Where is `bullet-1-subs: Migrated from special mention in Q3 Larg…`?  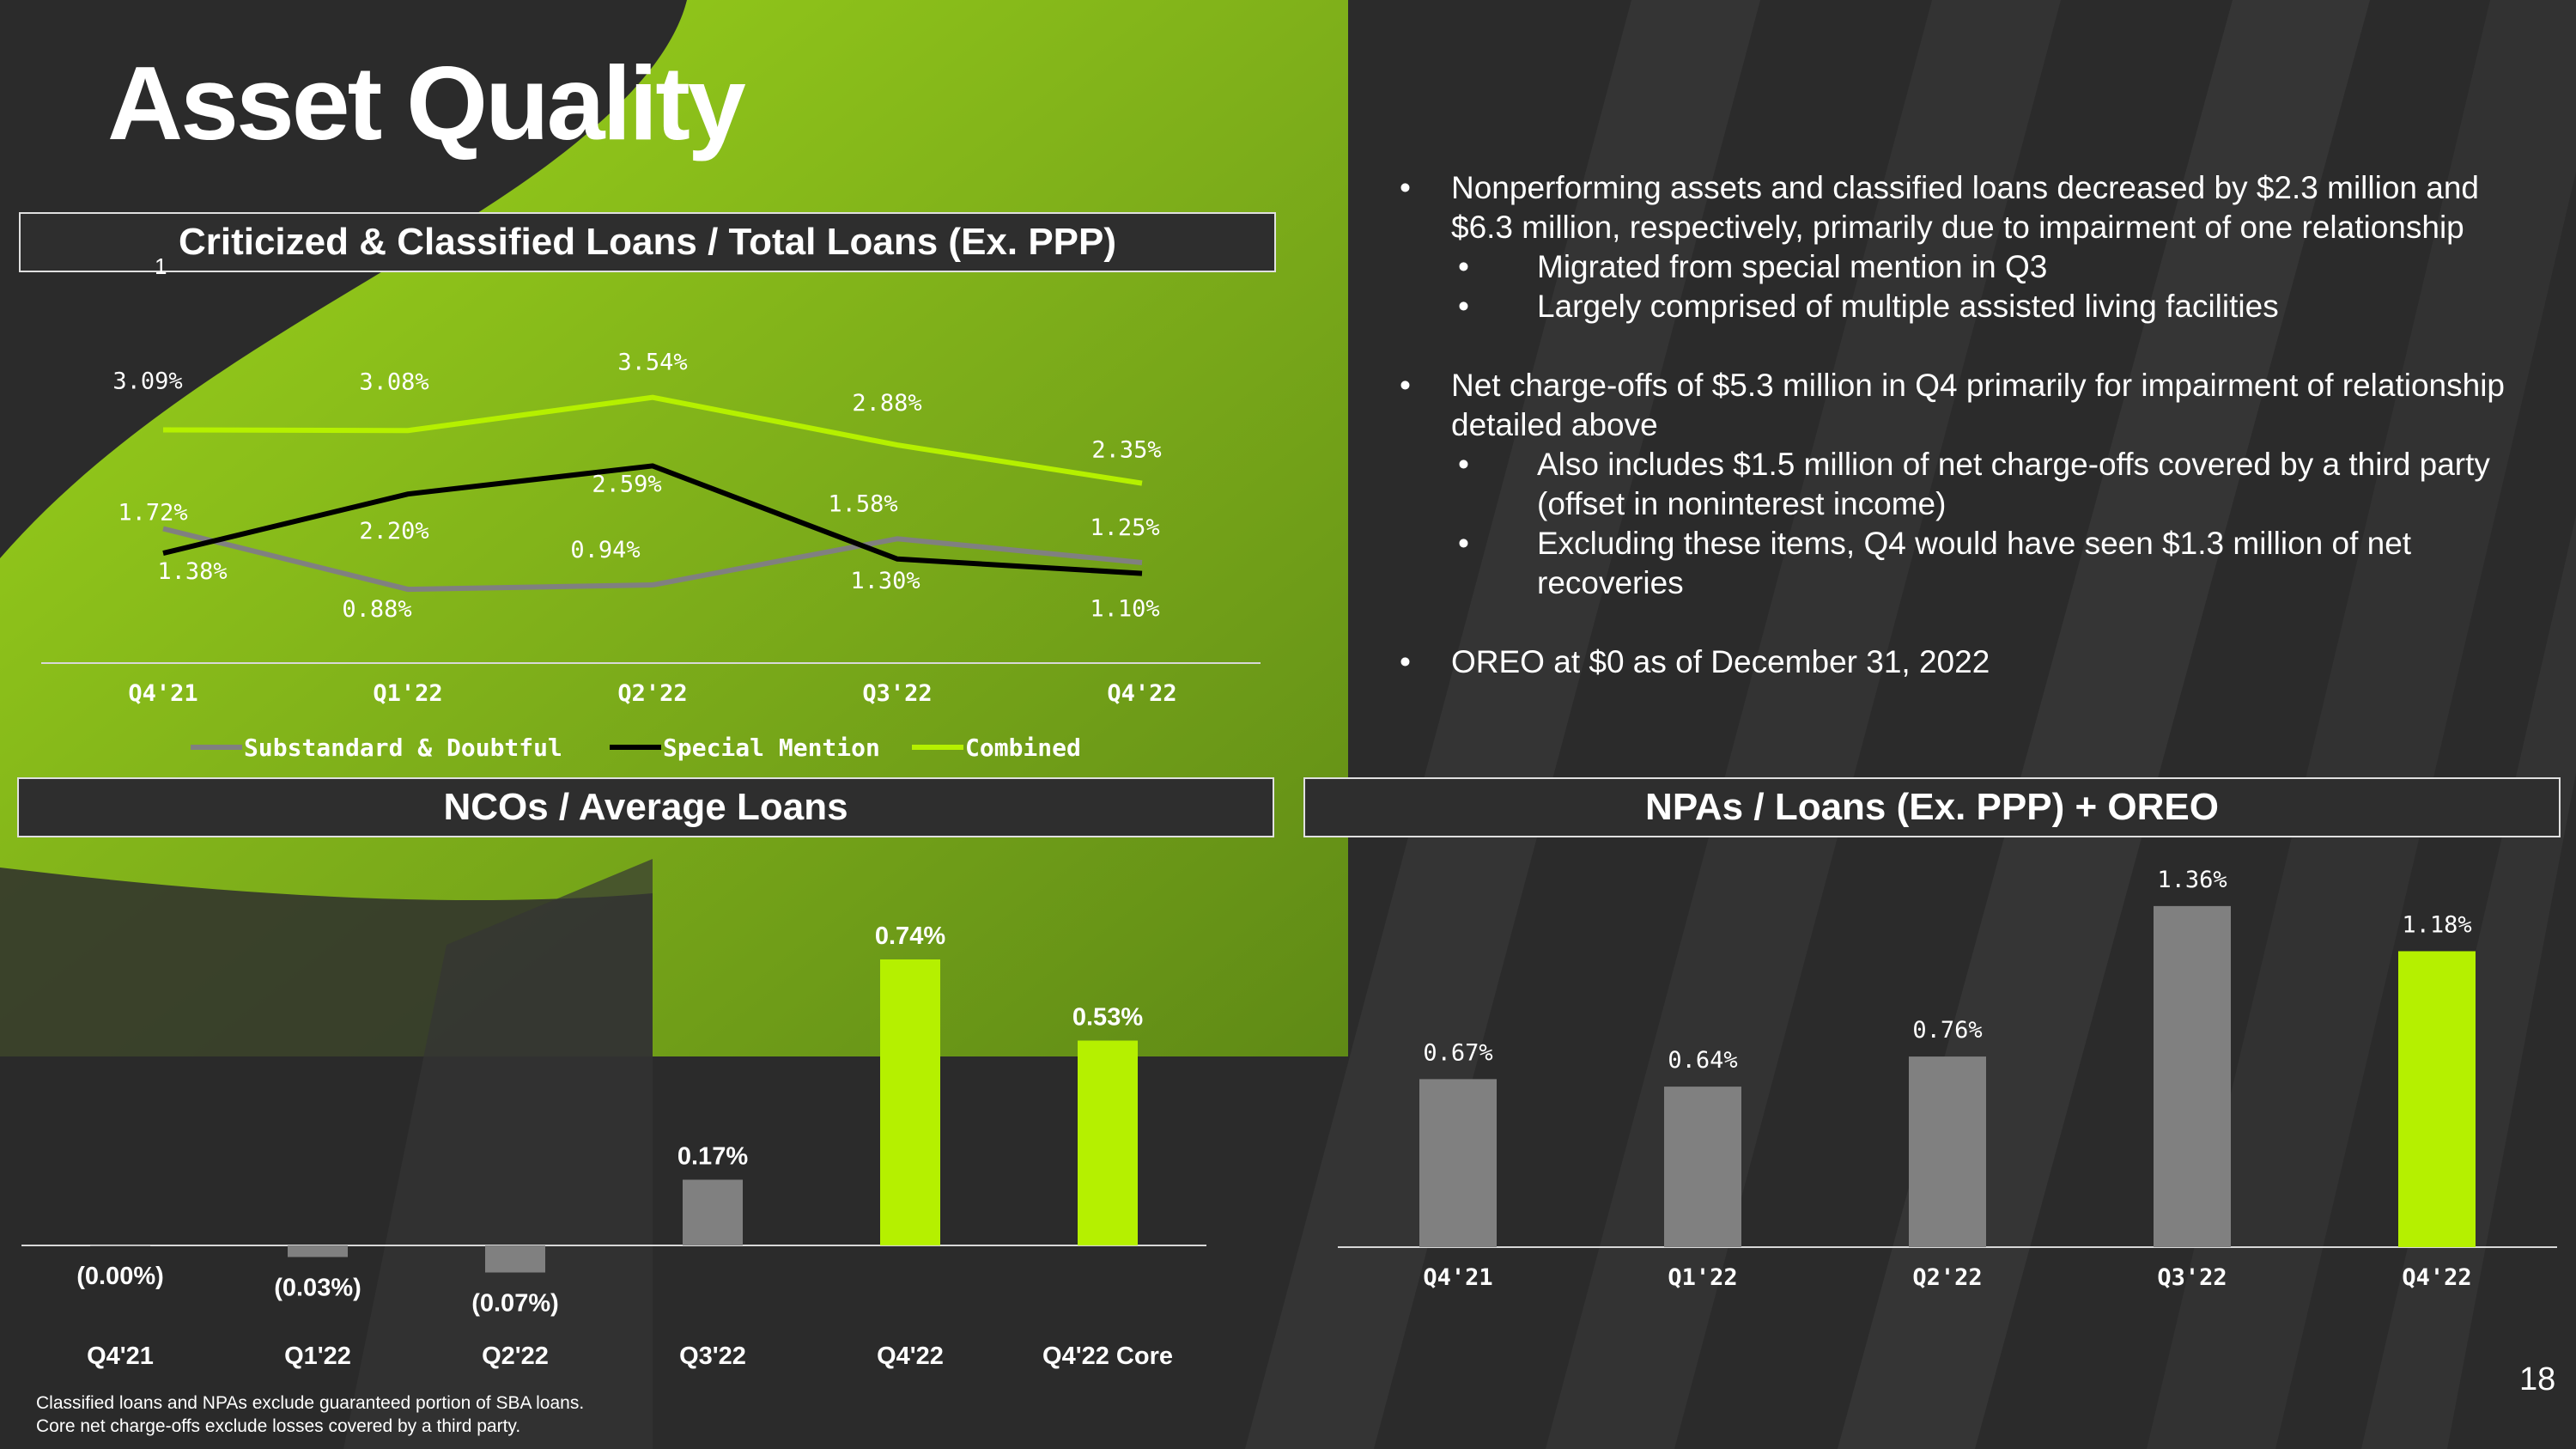
bullet-1-subs: Migrated from special mention in Q3 Larg… is located at coordinates (1997, 286).